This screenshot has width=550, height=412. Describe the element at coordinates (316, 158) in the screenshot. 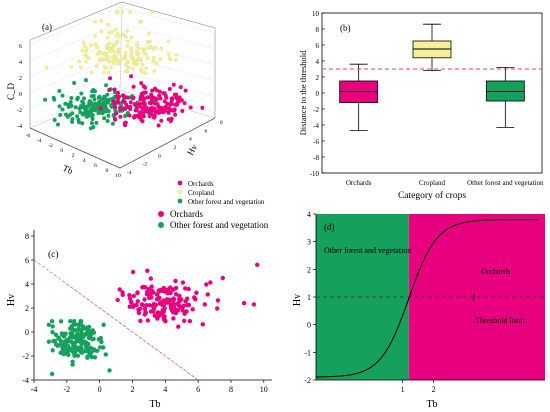

I see `y-tick-label-b: -8` at that location.